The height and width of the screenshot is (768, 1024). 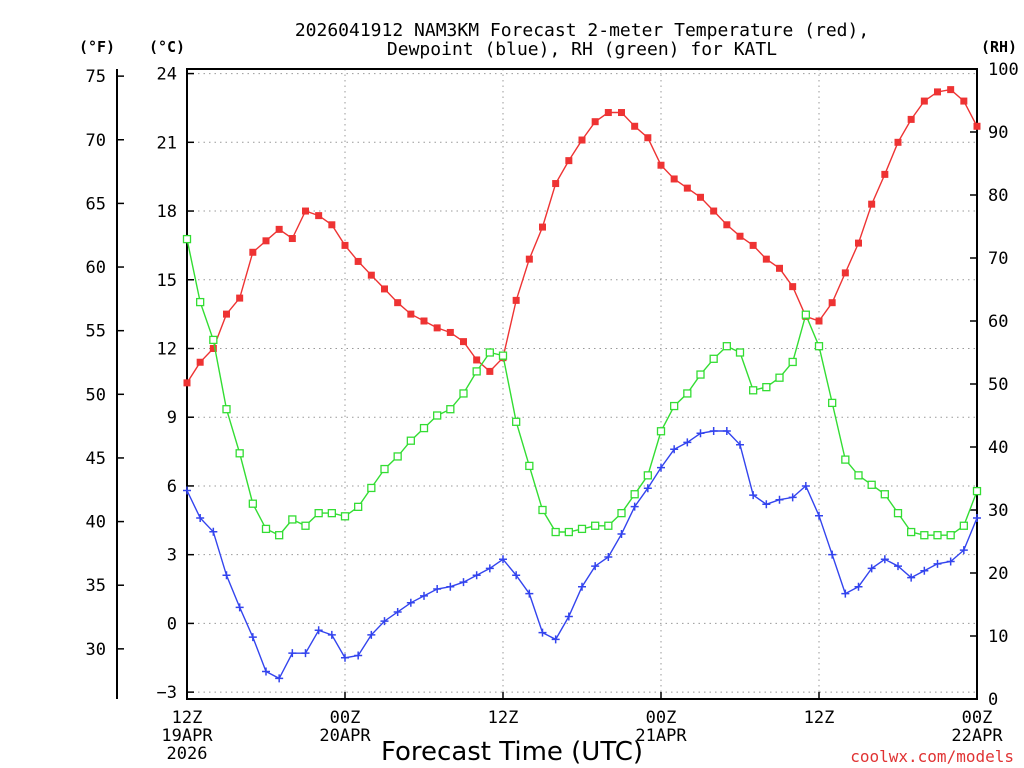 I want to click on celsius-tick-label: 6, so click(x=172, y=487).